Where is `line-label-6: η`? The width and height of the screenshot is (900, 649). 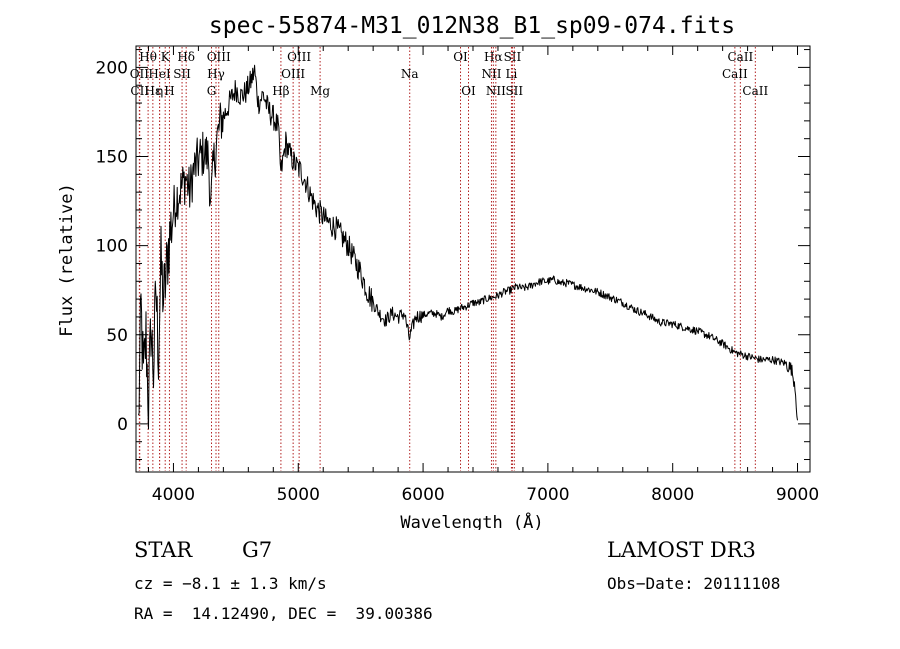 line-label-6: η is located at coordinates (159, 91).